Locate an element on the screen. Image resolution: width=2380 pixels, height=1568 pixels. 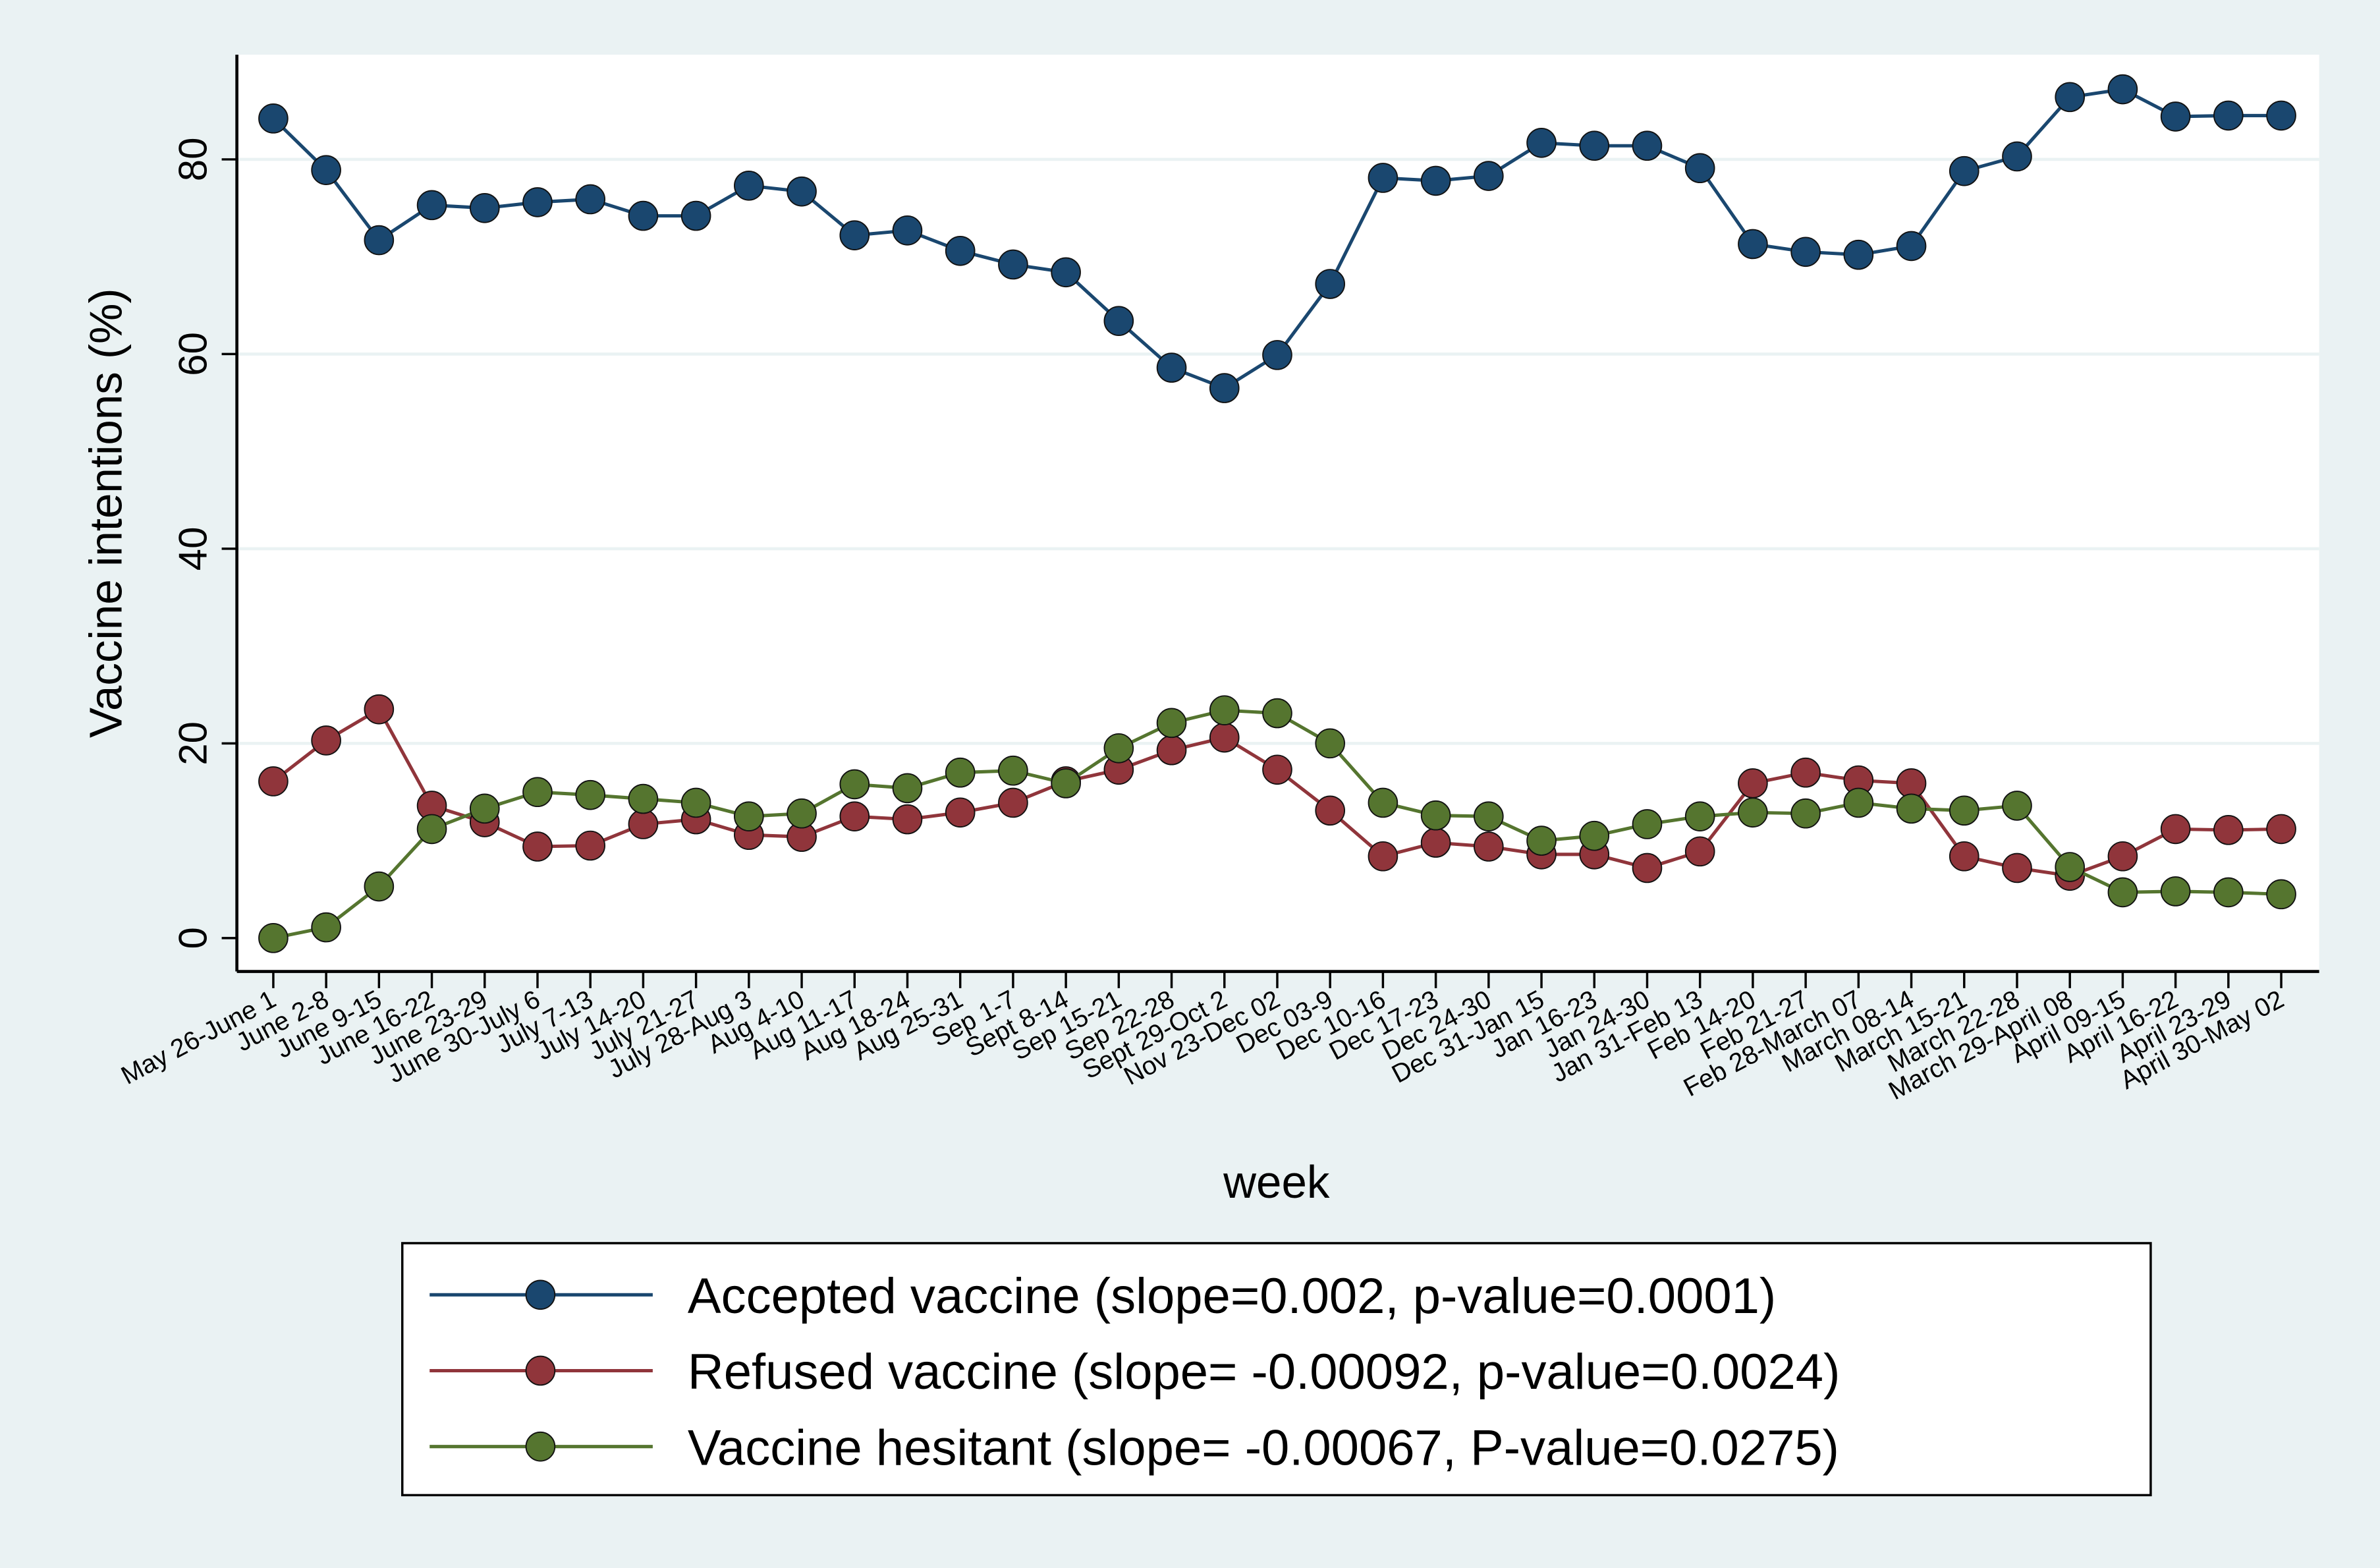
legend-box is located at coordinates (1276, 1369).